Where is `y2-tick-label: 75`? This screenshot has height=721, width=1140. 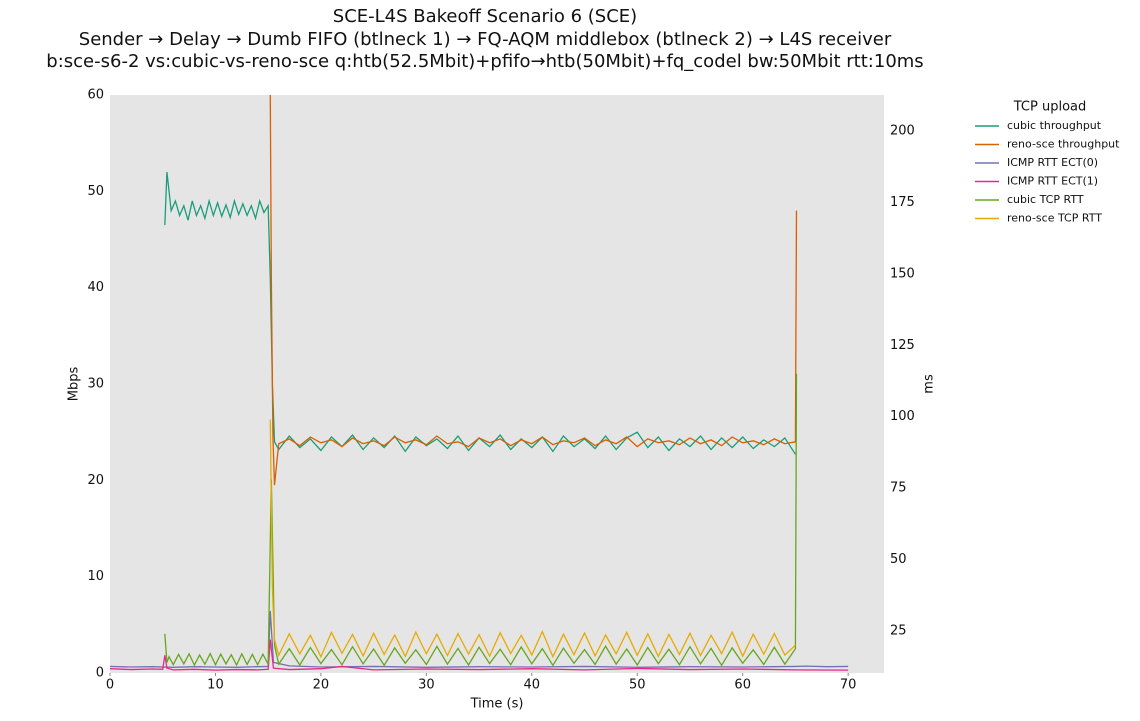 y2-tick-label: 75 is located at coordinates (898, 488).